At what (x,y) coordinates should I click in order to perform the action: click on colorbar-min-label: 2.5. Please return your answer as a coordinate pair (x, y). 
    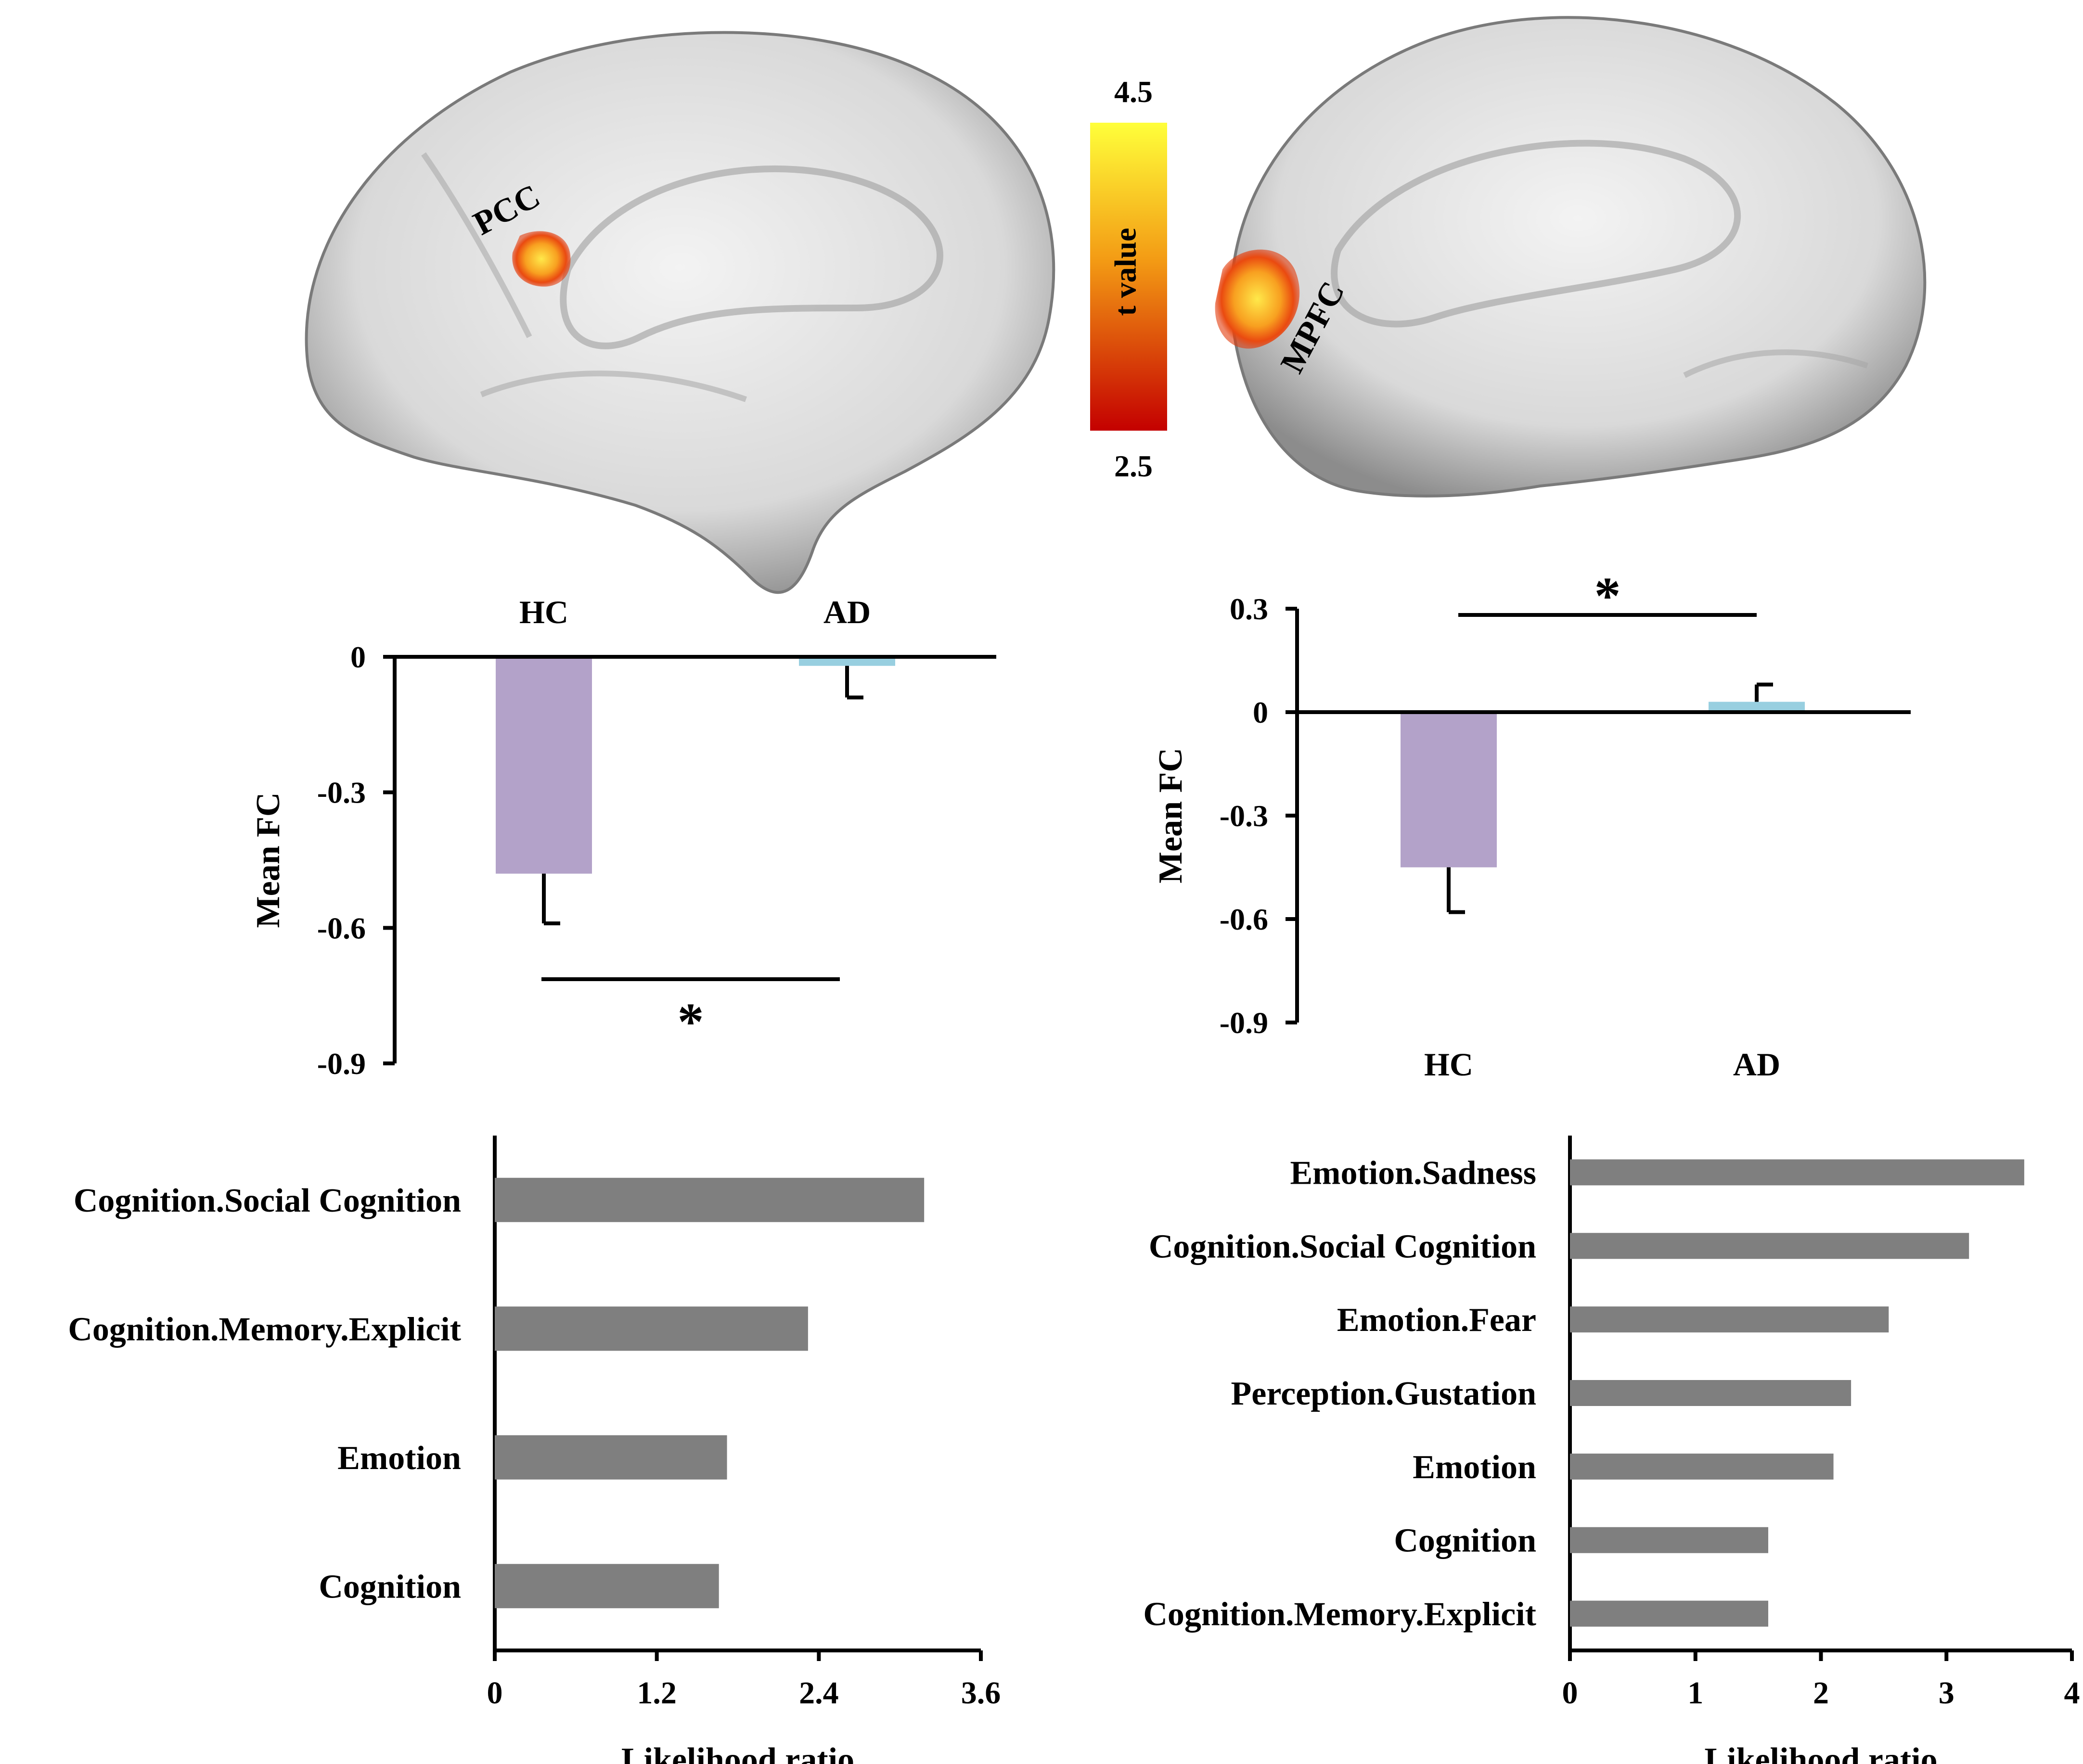
    Looking at the image, I should click on (1133, 466).